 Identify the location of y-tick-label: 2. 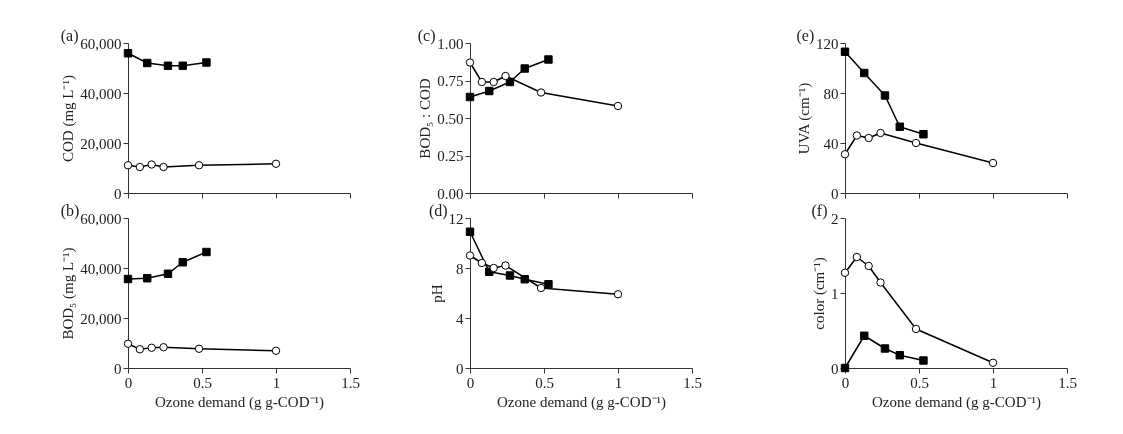
(835, 218).